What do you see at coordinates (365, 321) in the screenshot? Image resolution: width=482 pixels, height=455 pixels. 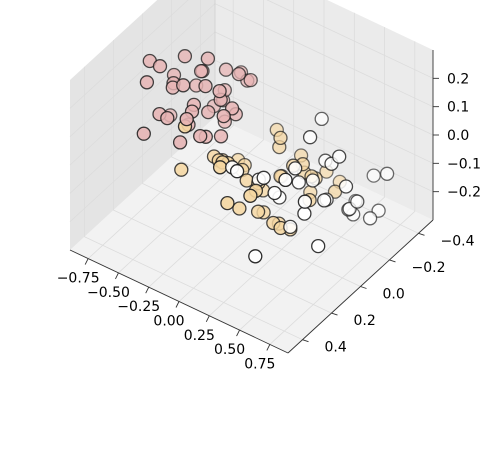 I see `y-tick-label: 0.2` at bounding box center [365, 321].